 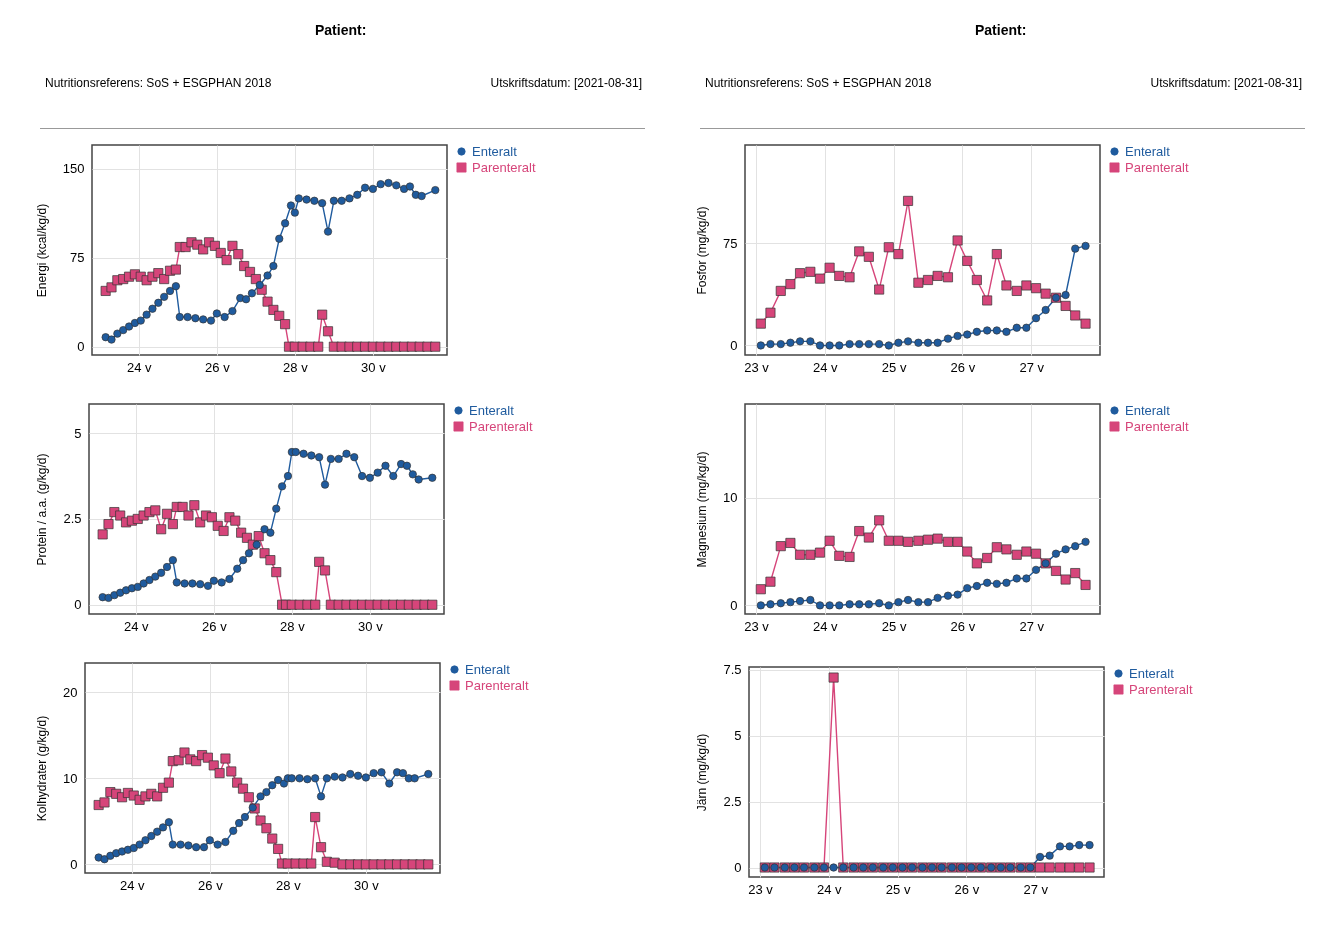 I want to click on y-tick-label: 7.5, so click(x=732, y=670).